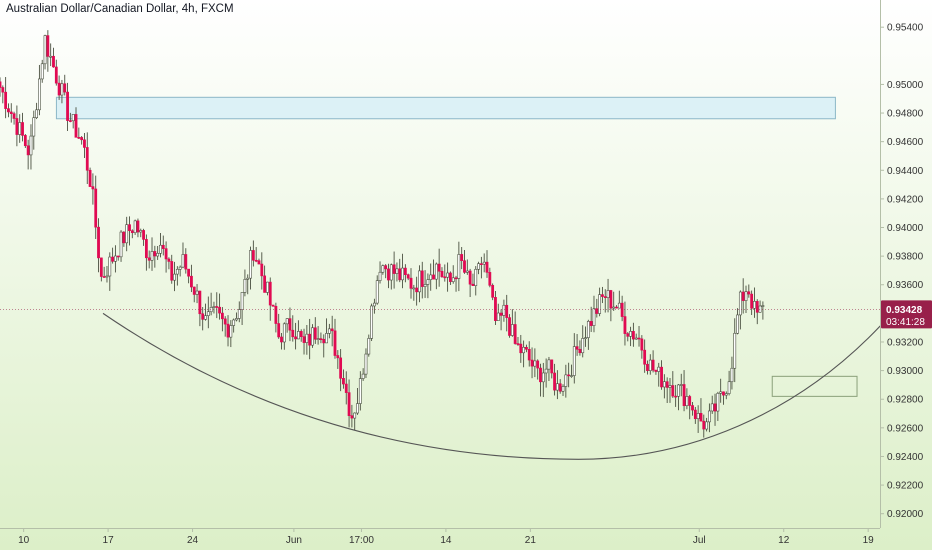 The image size is (932, 550). What do you see at coordinates (445, 108) in the screenshot?
I see `resistance-zone` at bounding box center [445, 108].